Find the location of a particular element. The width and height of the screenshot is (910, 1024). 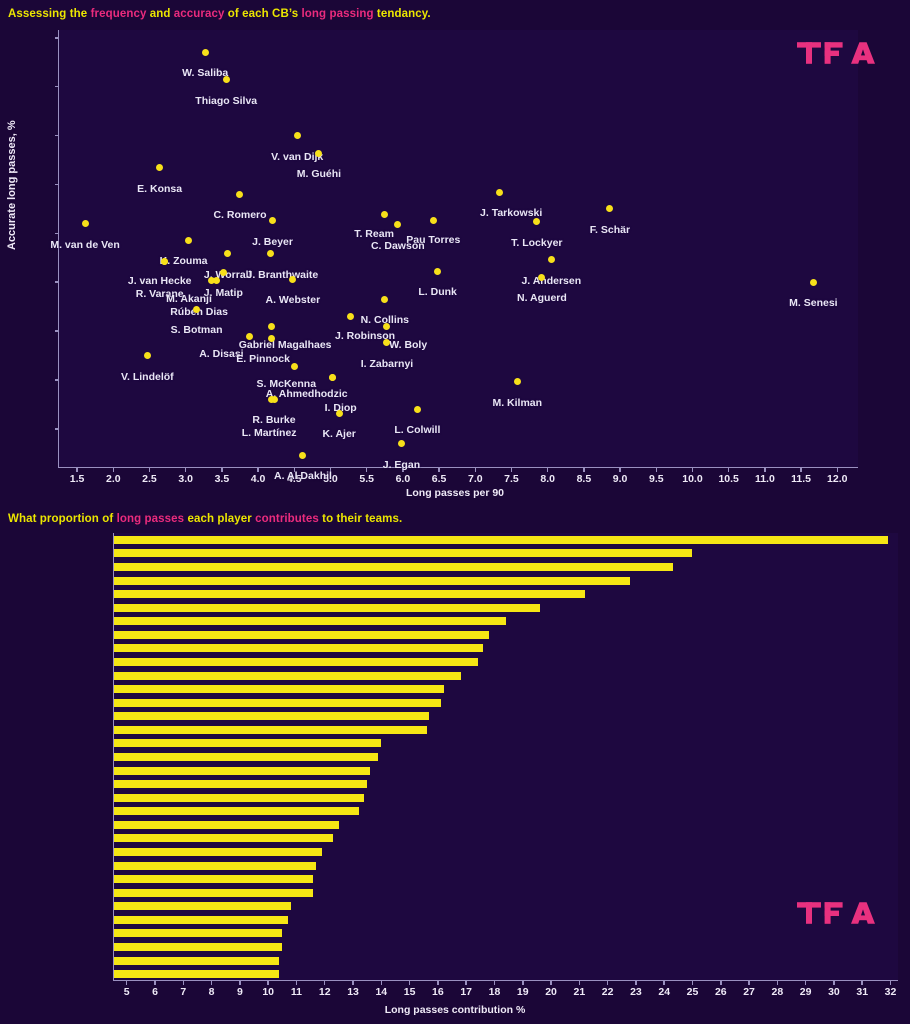

scatter-point-label: C. Dawson is located at coordinates (397, 245).